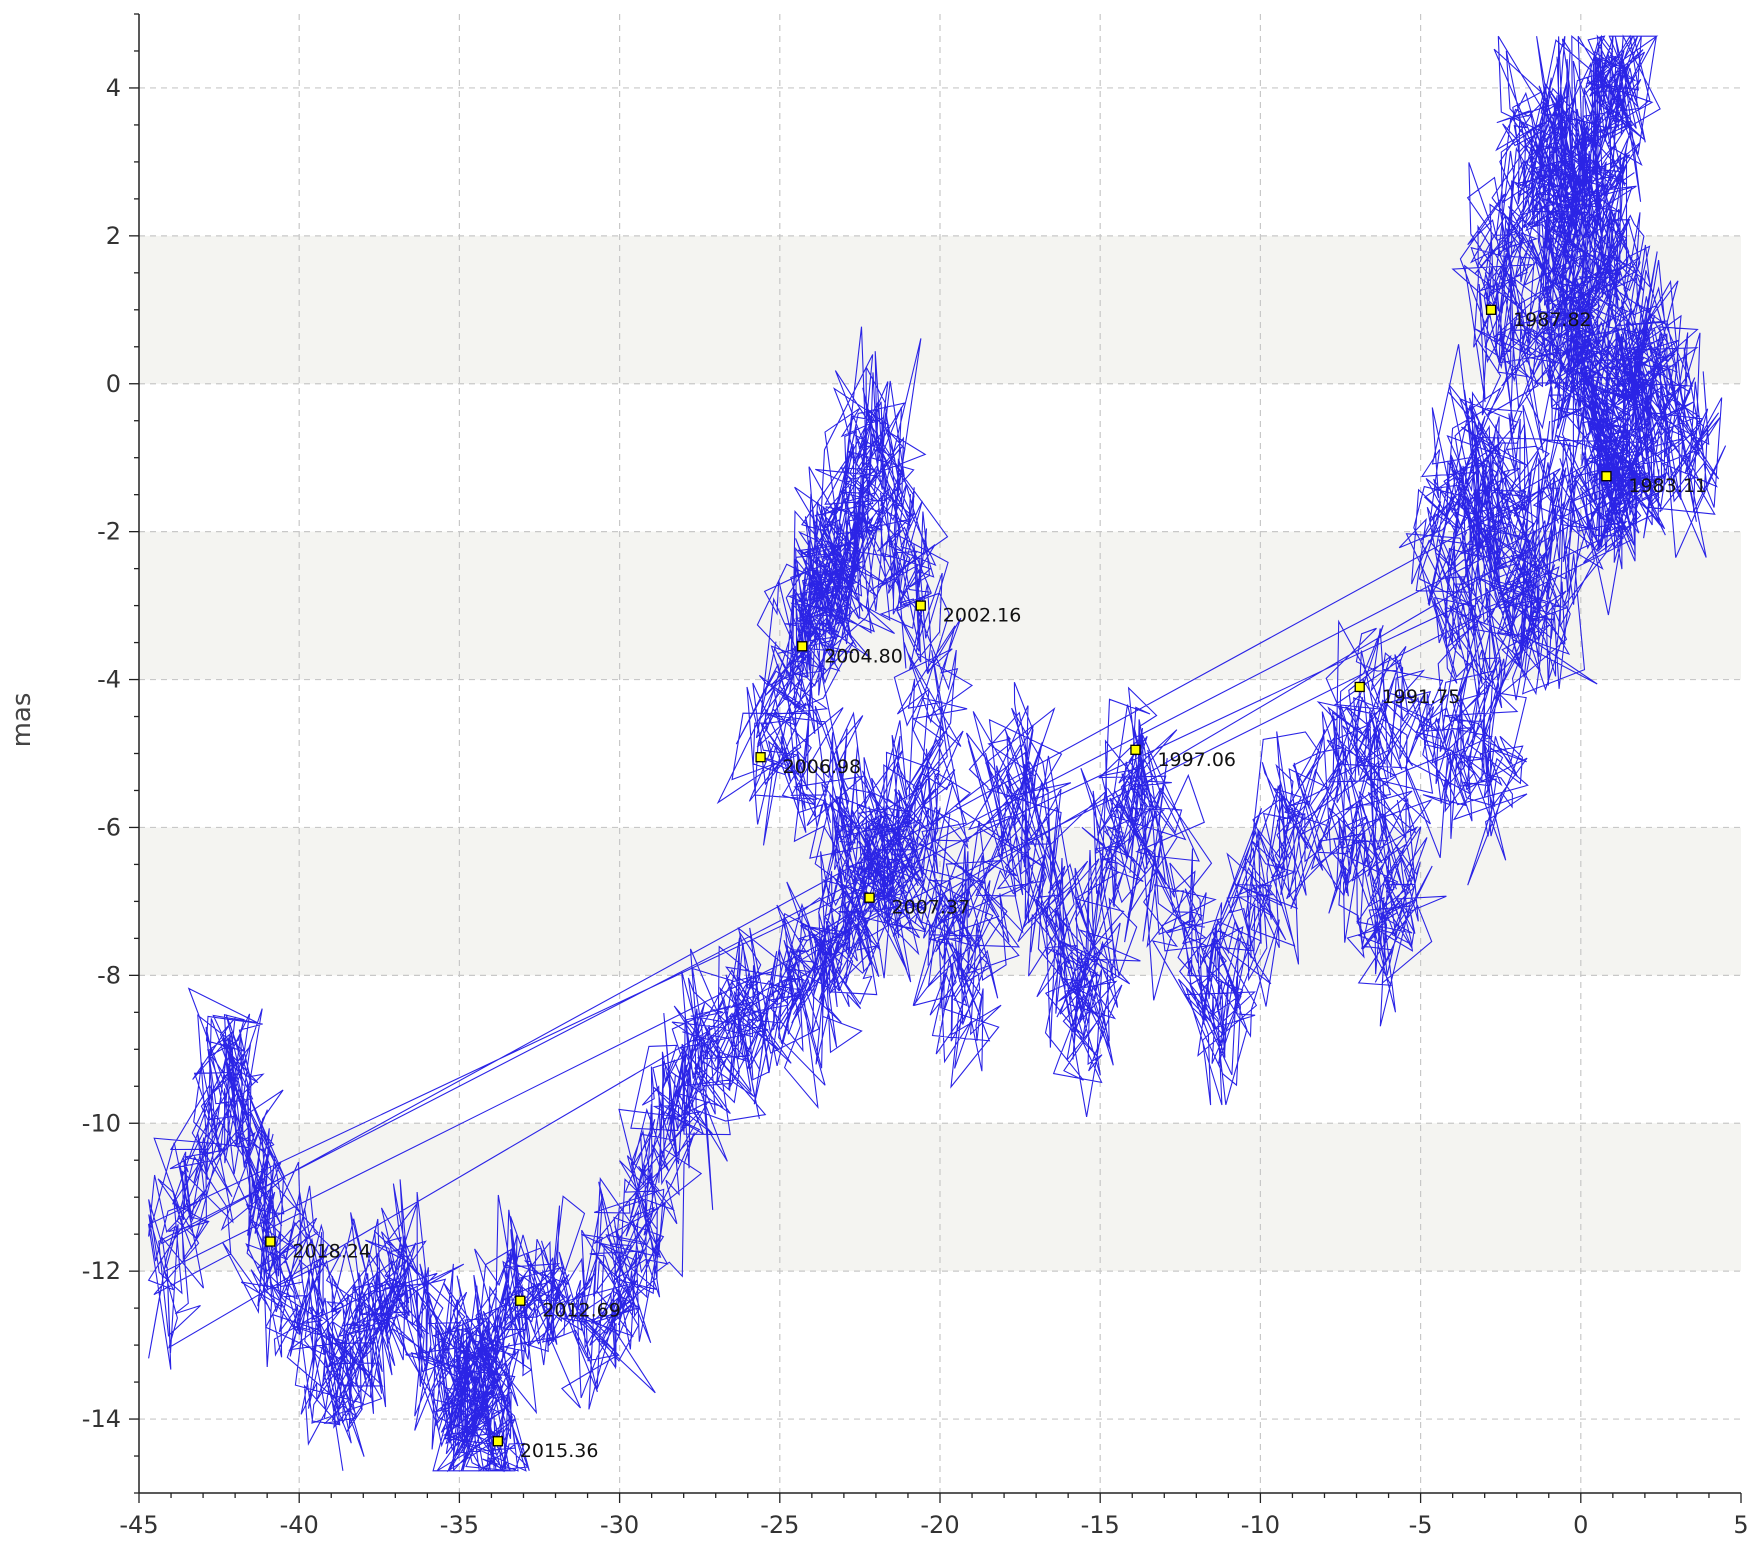 The width and height of the screenshot is (1751, 1542). What do you see at coordinates (1740, 1525) in the screenshot?
I see `x-tick-label: 5` at bounding box center [1740, 1525].